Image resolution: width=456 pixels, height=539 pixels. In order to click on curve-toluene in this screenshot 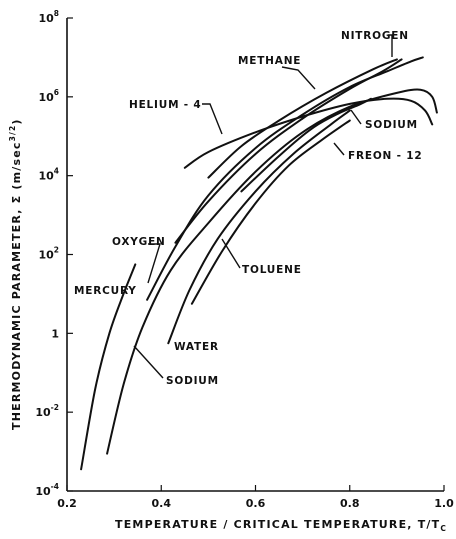, I will do `click(270, 212)`.